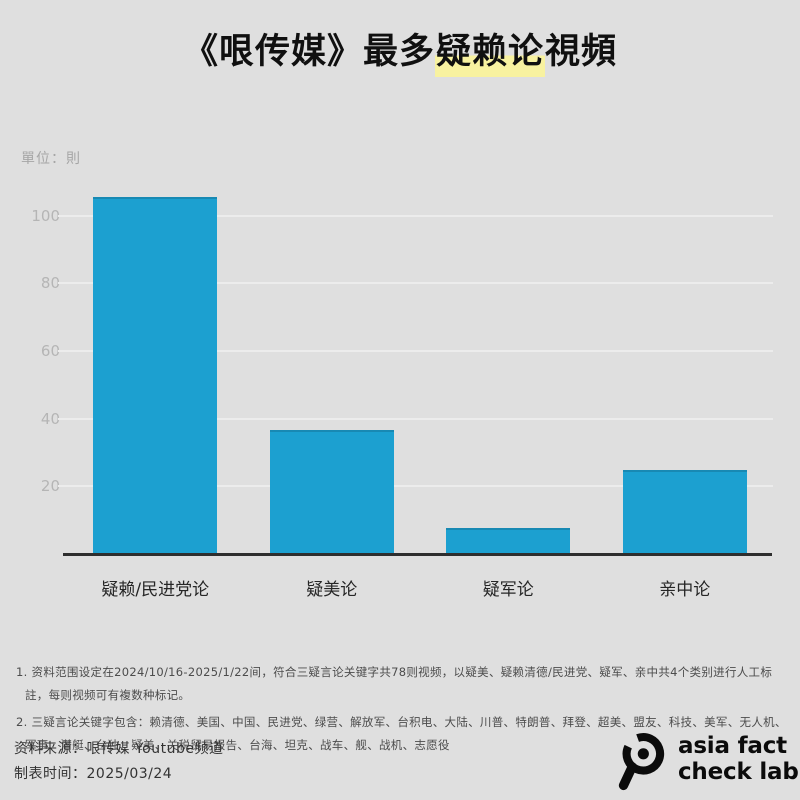  Describe the element at coordinates (93, 774) in the screenshot. I see `date-line: 制表时间：2025/03/24` at that location.